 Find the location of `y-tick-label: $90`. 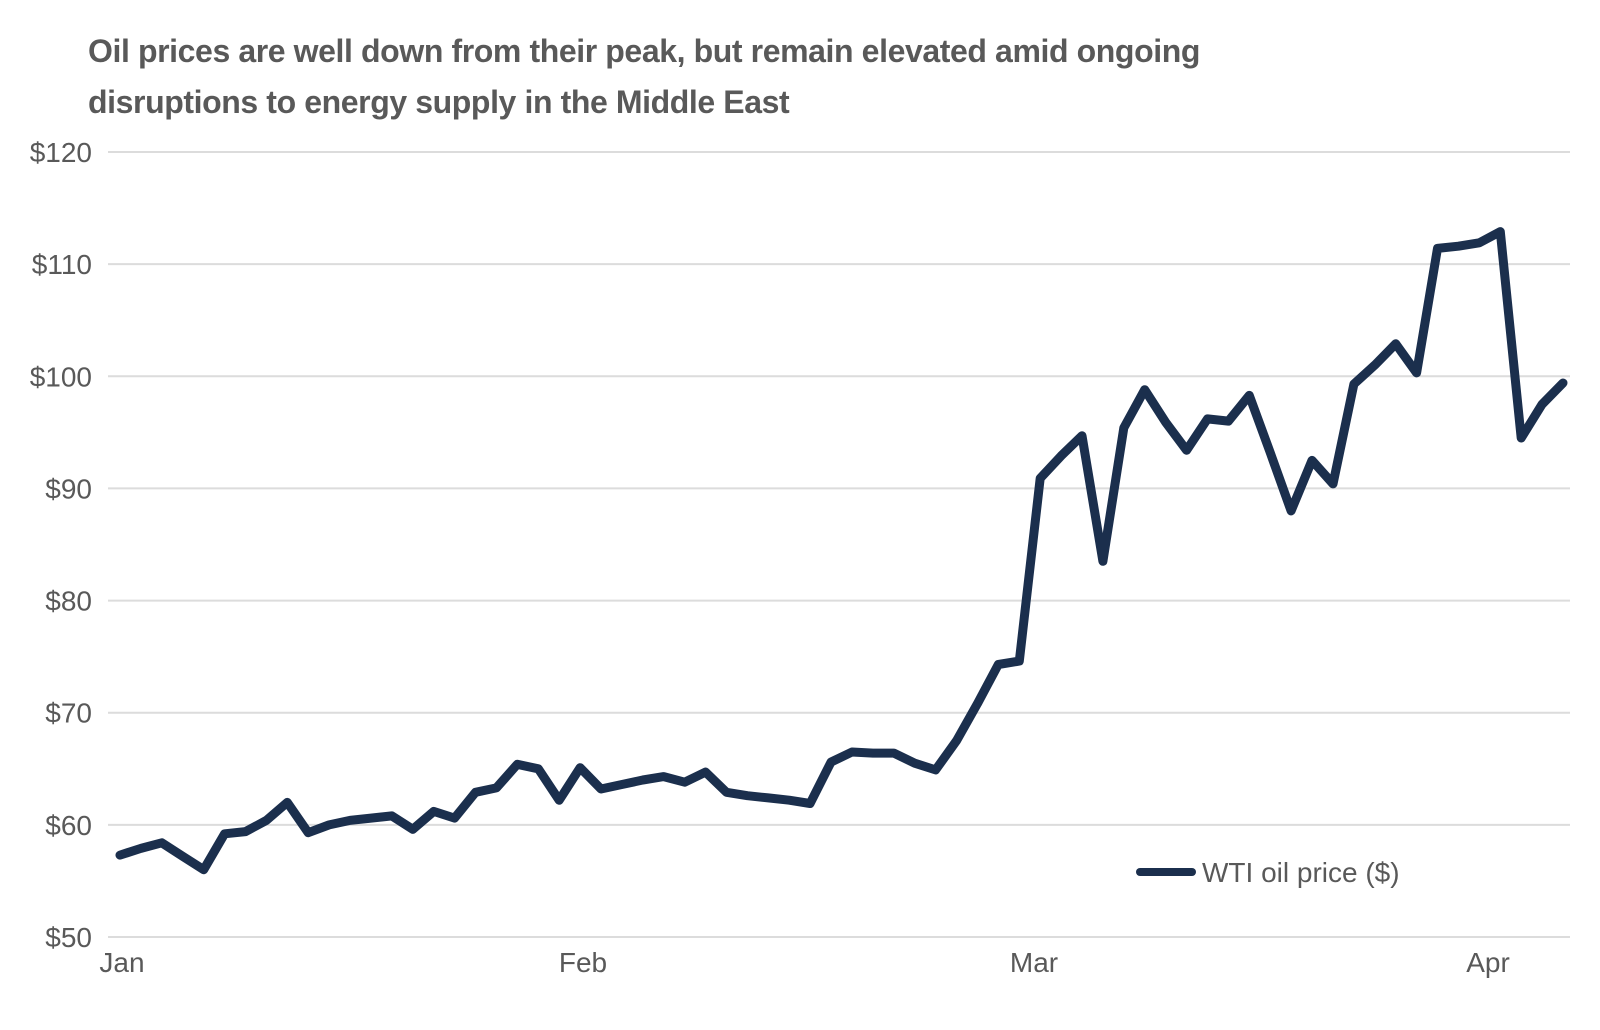

y-tick-label: $90 is located at coordinates (68, 488).